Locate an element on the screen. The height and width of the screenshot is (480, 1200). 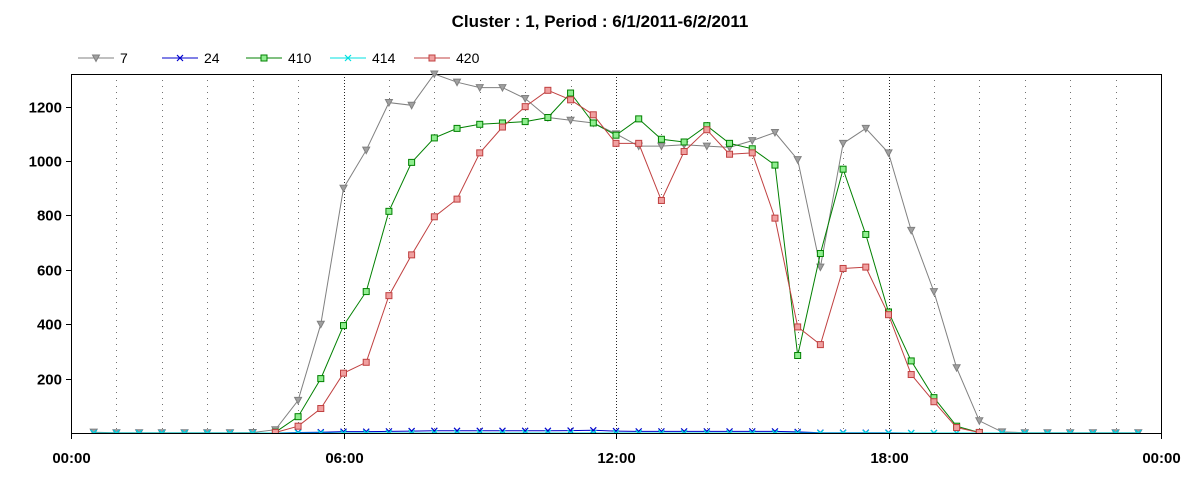
legend-item-410: 410 is located at coordinates (288, 58).